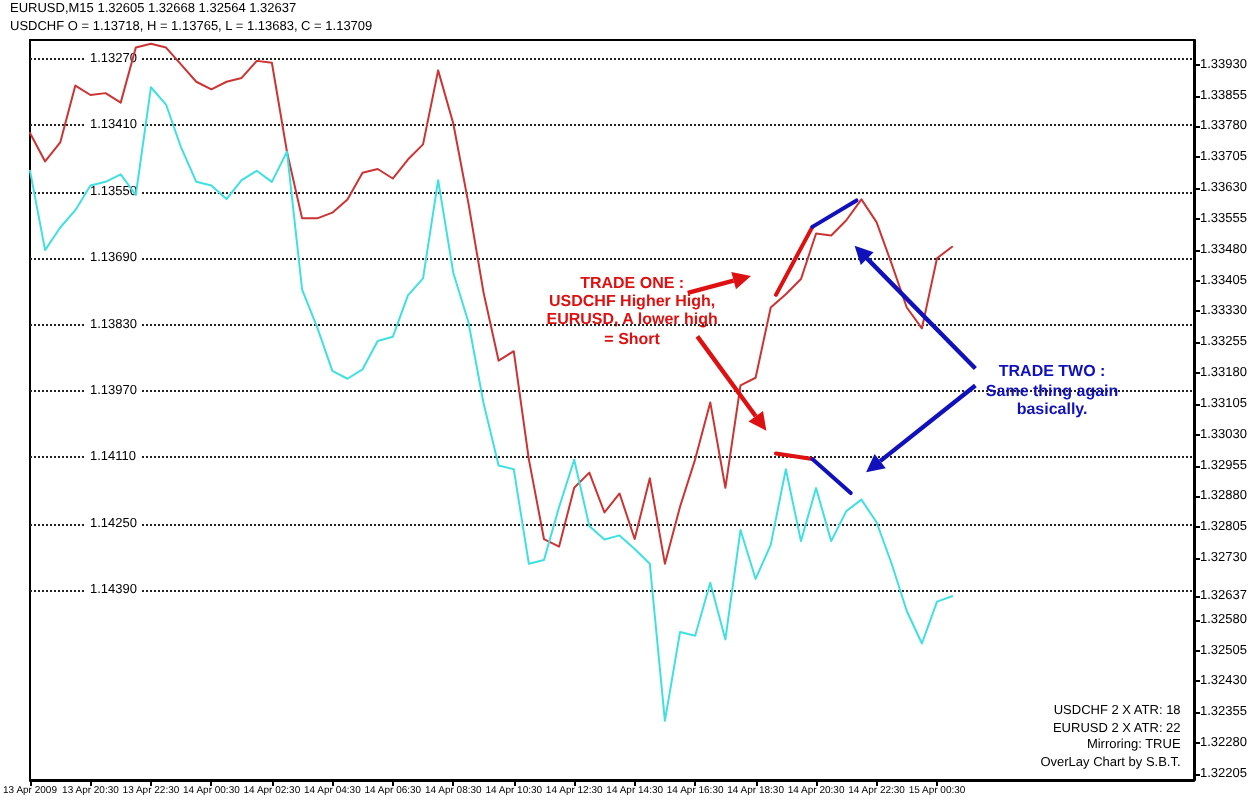  Describe the element at coordinates (1052, 390) in the screenshot. I see `annotation: TRADE TWO : Same thing again basically.` at that location.